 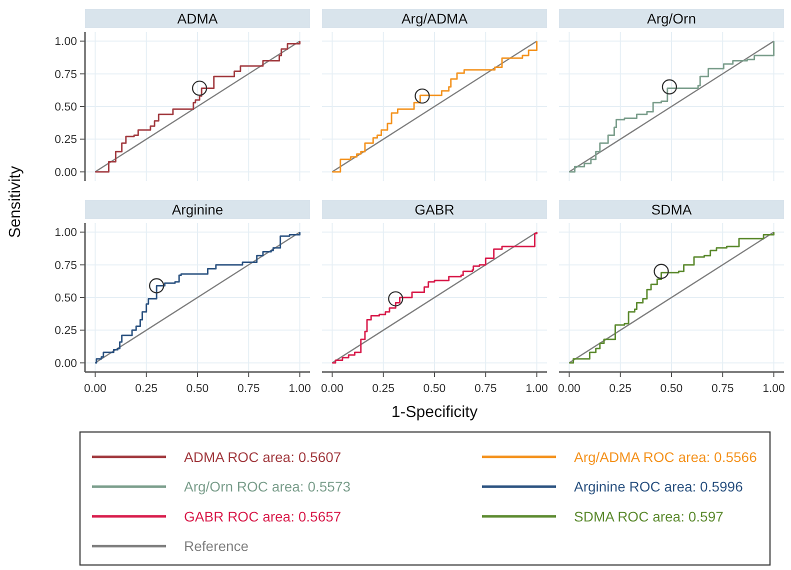 I want to click on x-axis-title: 1-Specificity, so click(x=434, y=412).